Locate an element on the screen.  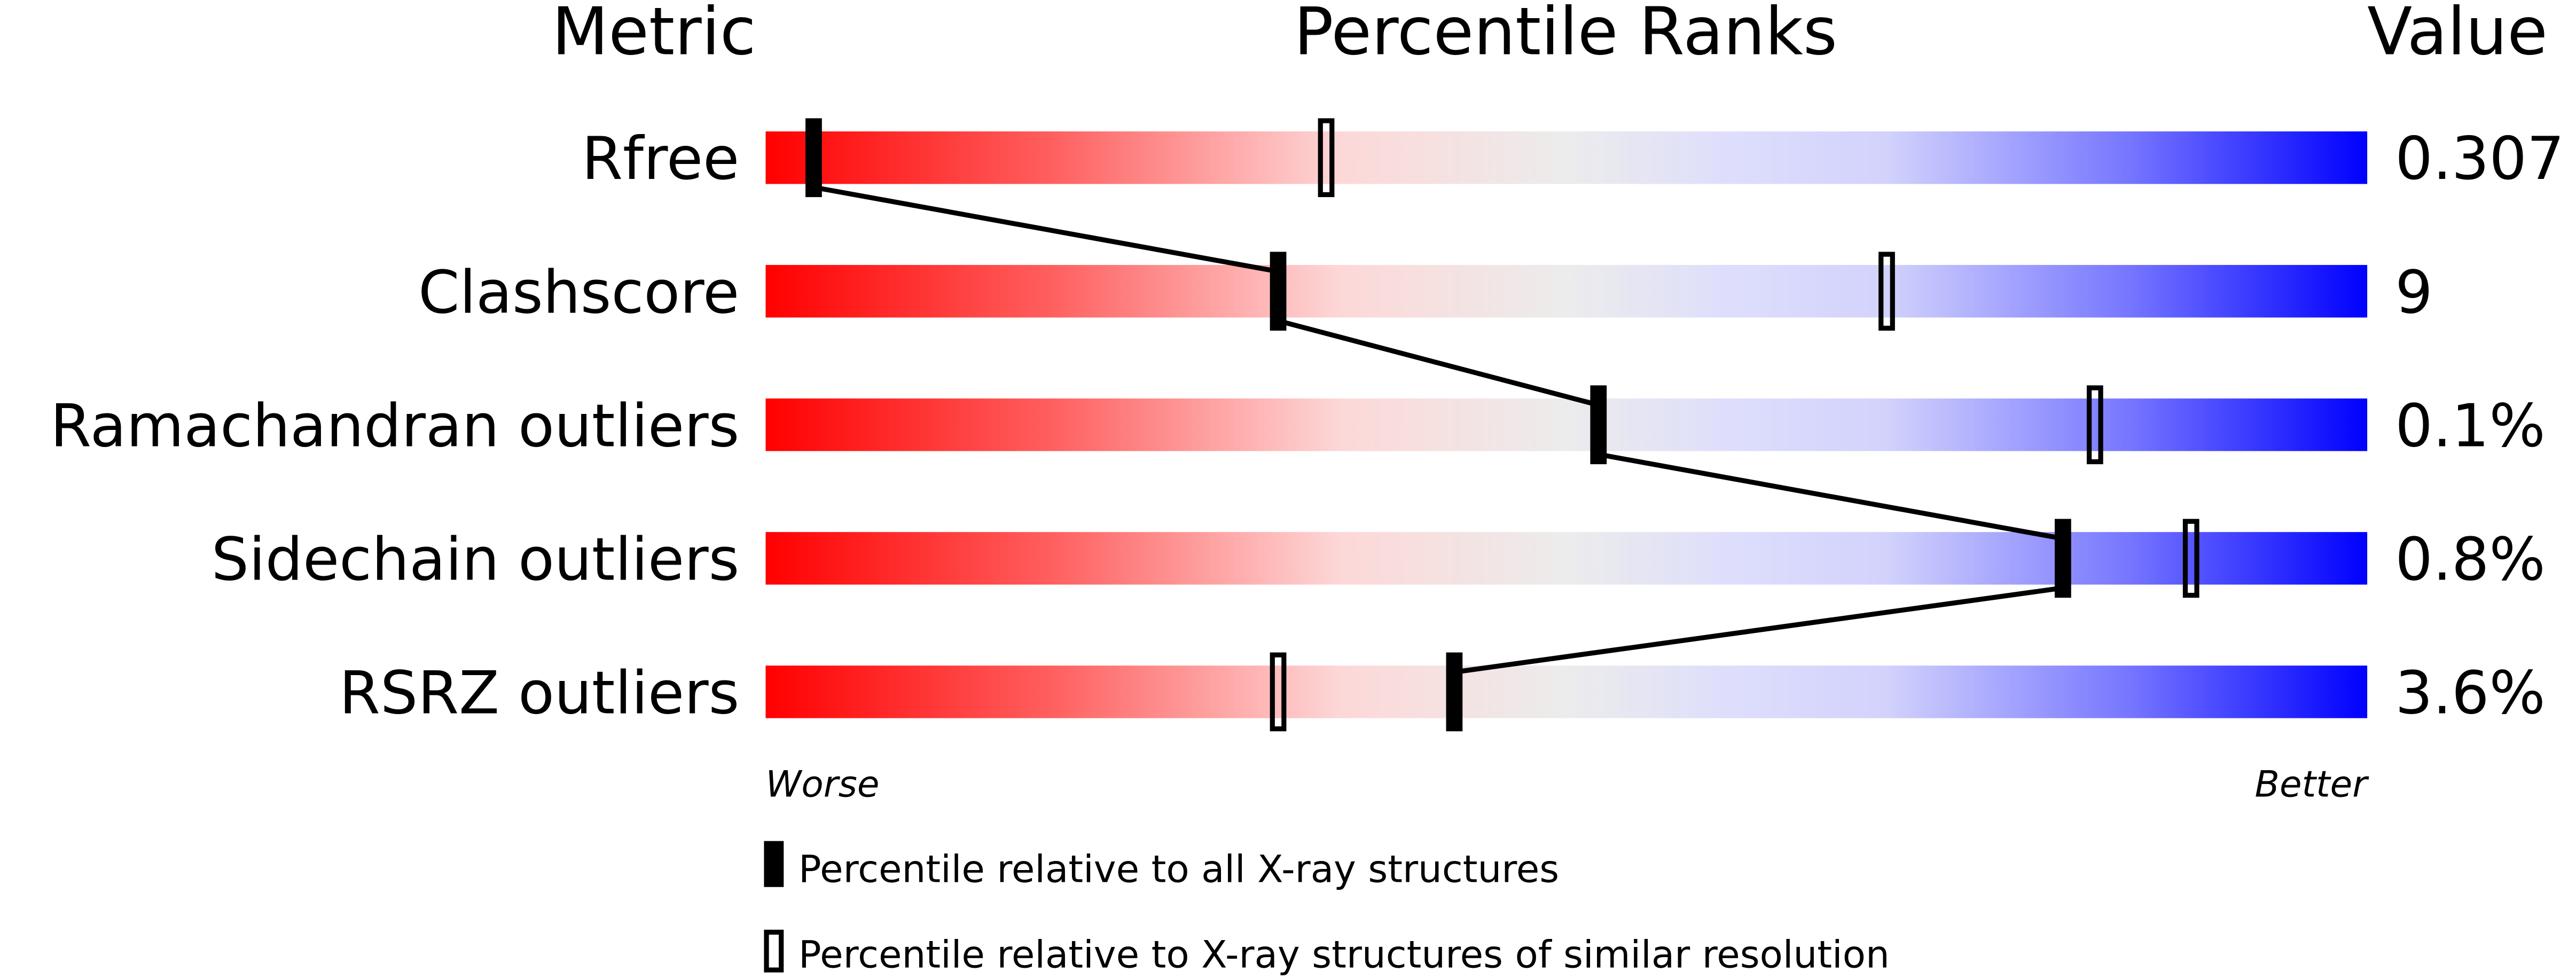
metric-value: 0.307 is located at coordinates (2479, 158).